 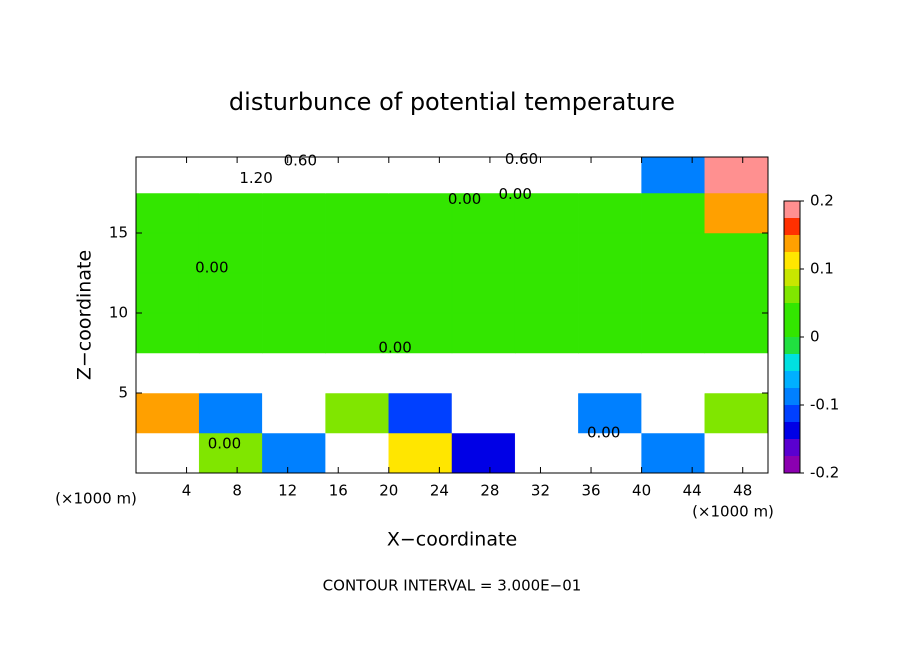 I want to click on colorbar-tick-label: 0.1, so click(x=822, y=269).